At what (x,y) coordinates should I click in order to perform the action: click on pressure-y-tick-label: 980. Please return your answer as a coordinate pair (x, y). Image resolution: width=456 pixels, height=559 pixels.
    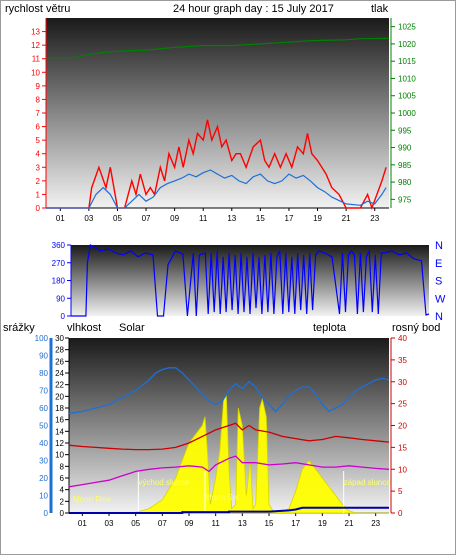
    Looking at the image, I should click on (405, 182).